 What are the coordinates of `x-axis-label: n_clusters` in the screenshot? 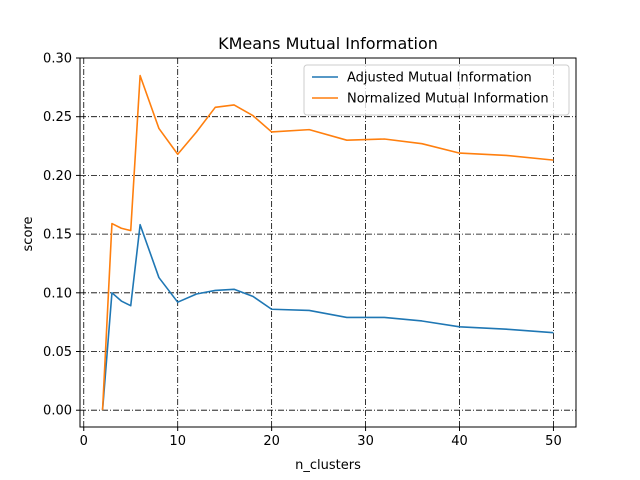 It's located at (328, 465).